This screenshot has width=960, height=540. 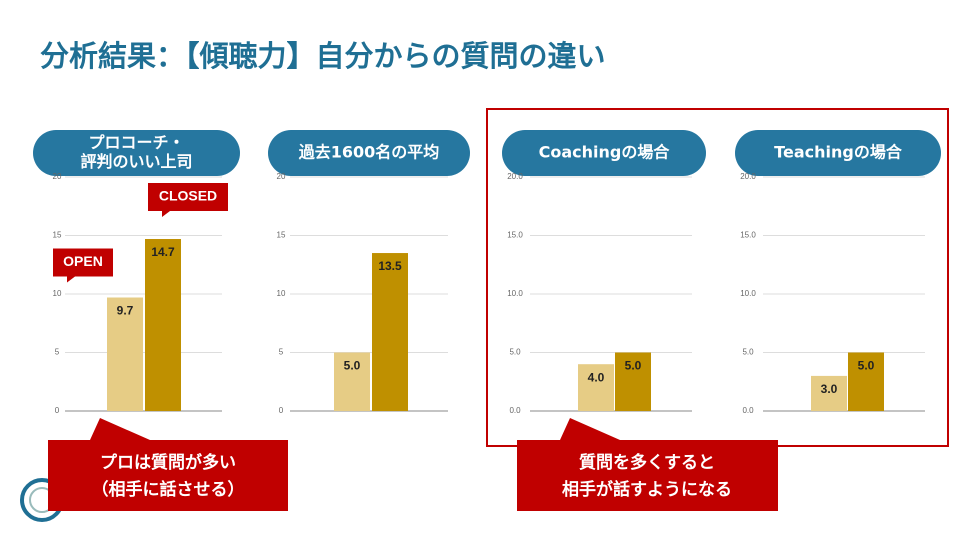 I want to click on chart-title: 過去1600名の平均, so click(x=369, y=152).